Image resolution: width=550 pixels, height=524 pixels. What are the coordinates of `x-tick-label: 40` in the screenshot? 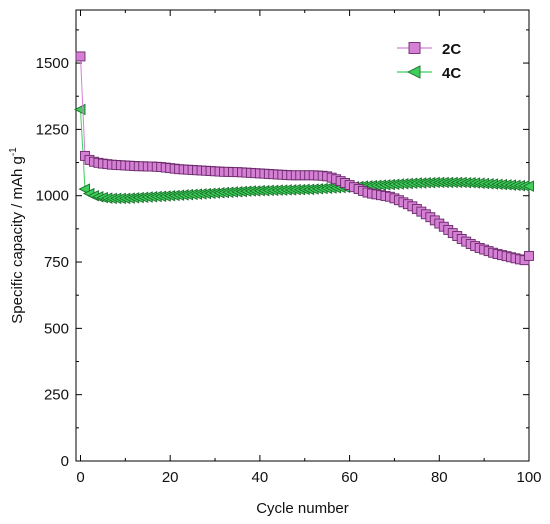 It's located at (260, 477).